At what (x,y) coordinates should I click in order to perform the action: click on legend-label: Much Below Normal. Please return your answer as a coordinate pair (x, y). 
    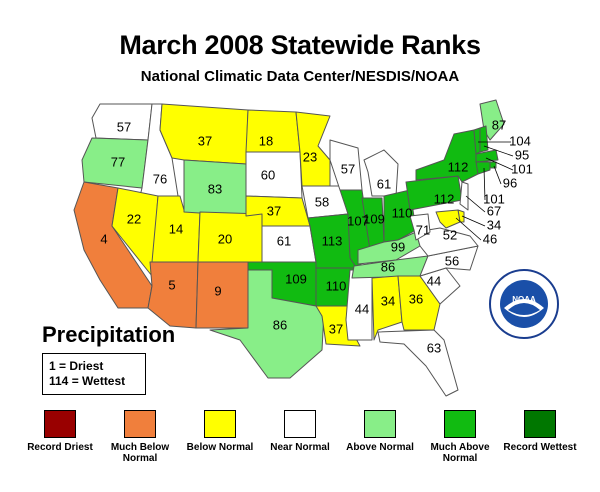
    Looking at the image, I should click on (140, 453).